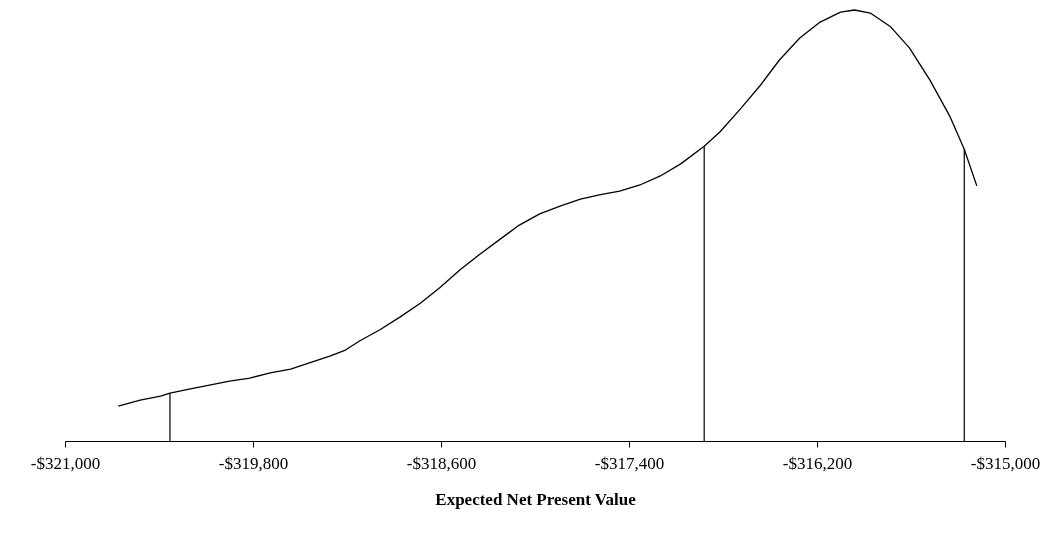 Image resolution: width=1062 pixels, height=548 pixels. What do you see at coordinates (817, 463) in the screenshot?
I see `x-tick-label: -$316,200` at bounding box center [817, 463].